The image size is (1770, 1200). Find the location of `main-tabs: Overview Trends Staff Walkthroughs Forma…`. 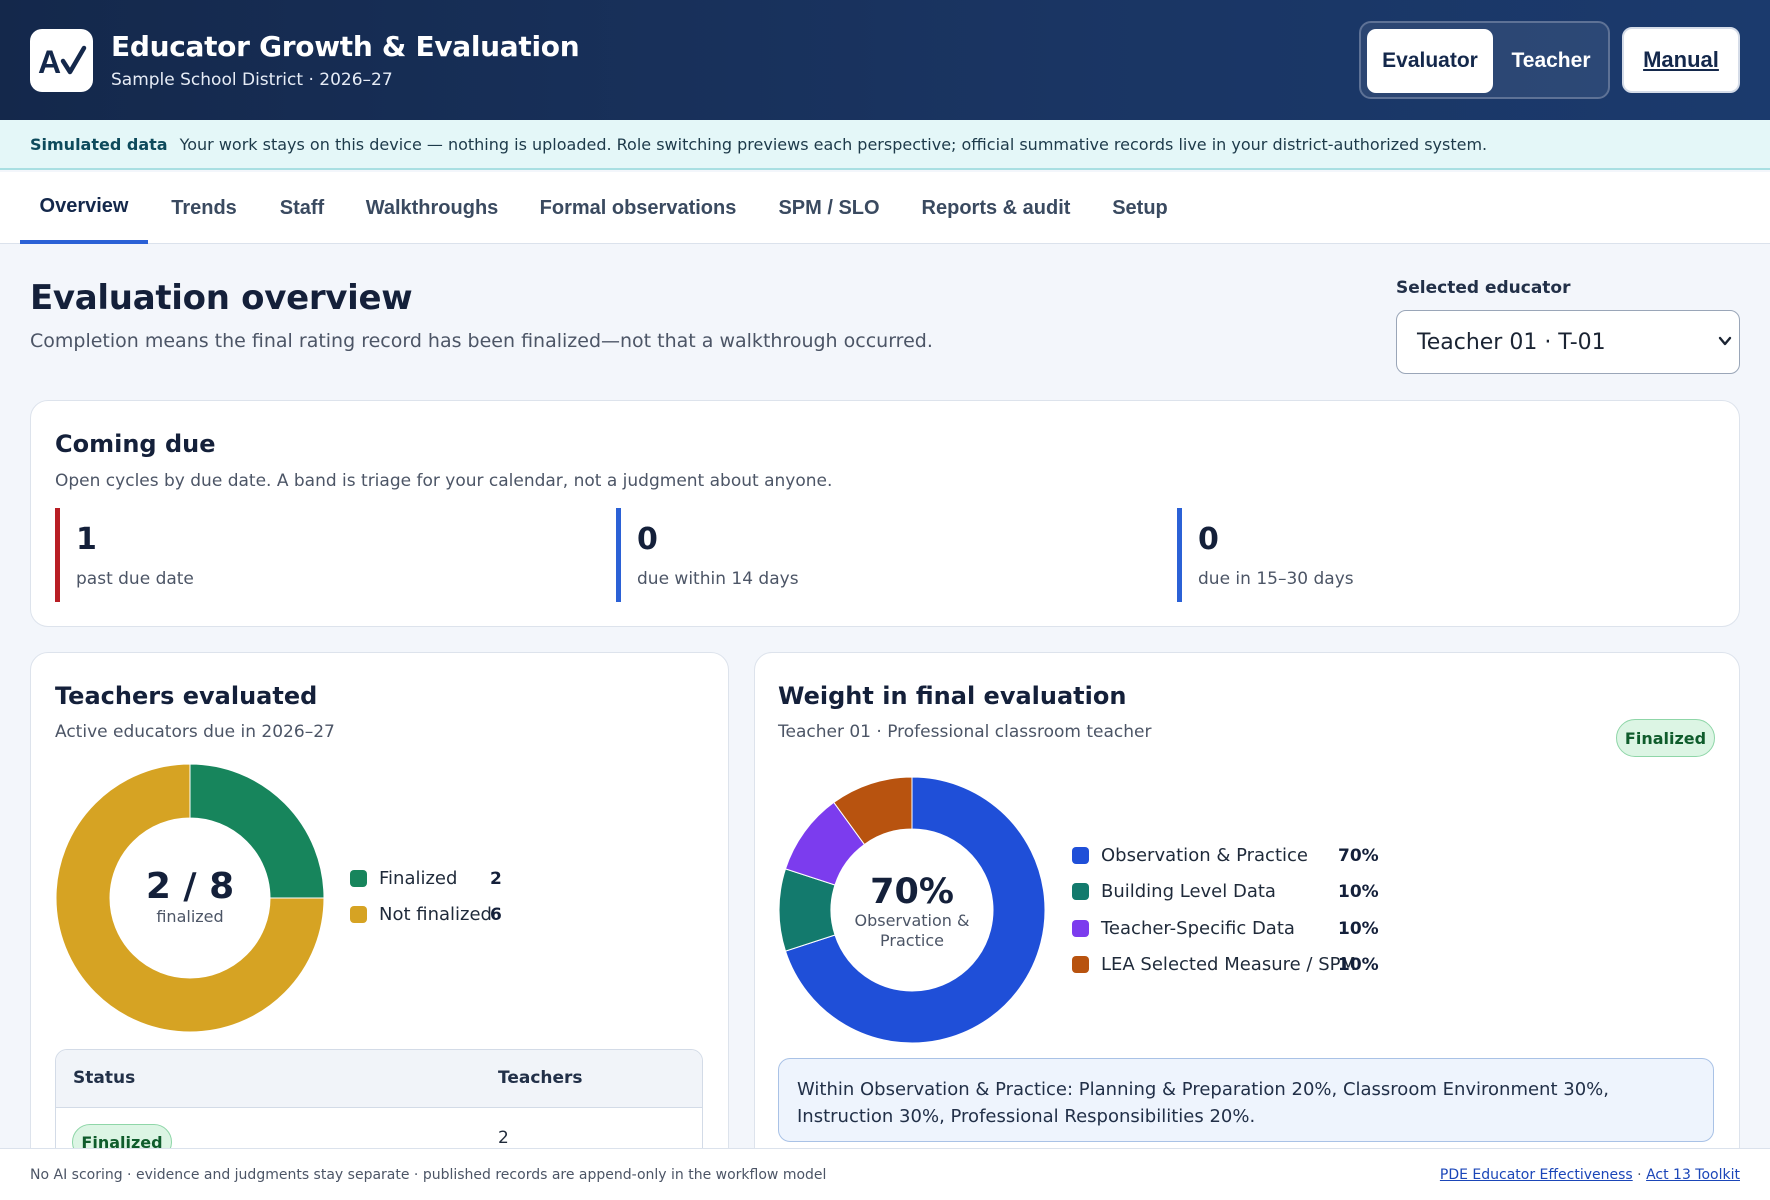

main-tabs: Overview Trends Staff Walkthroughs Forma… is located at coordinates (885, 208).